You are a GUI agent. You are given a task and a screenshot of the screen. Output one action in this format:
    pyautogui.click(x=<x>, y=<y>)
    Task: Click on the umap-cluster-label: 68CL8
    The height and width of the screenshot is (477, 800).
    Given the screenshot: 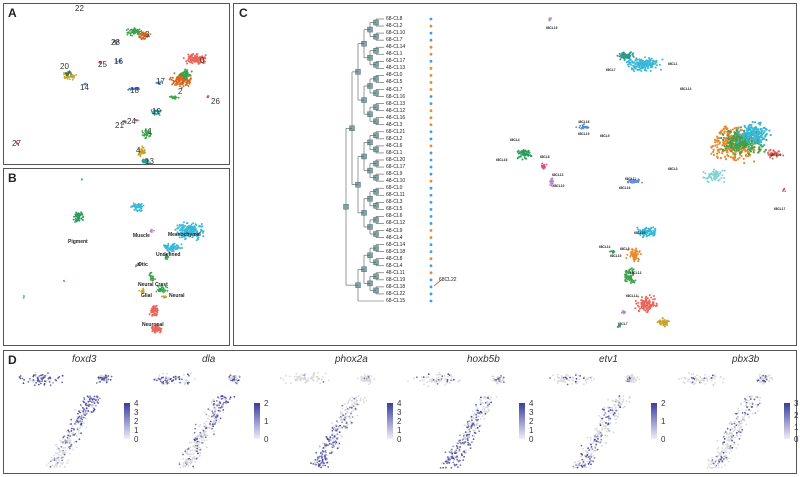 What is the action you would take?
    pyautogui.click(x=545, y=157)
    